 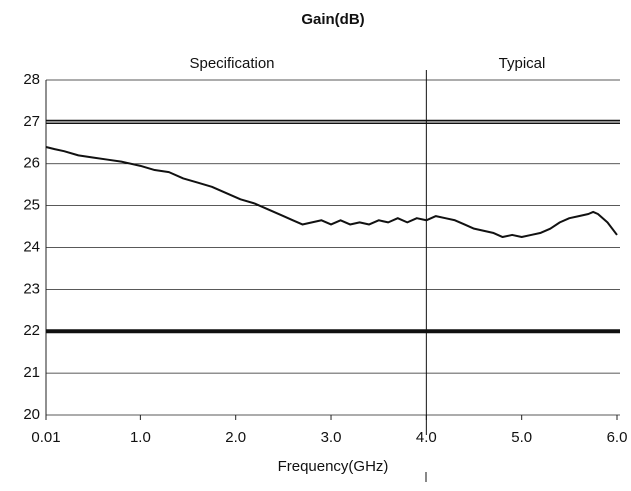 What do you see at coordinates (235, 437) in the screenshot?
I see `x-tick-label: 2.0` at bounding box center [235, 437].